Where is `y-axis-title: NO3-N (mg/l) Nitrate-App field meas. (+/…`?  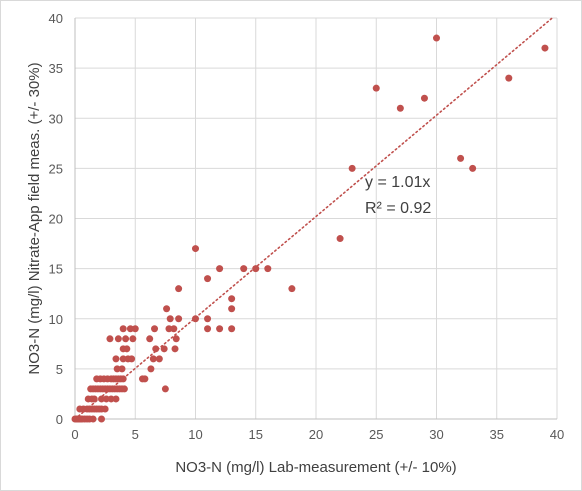
y-axis-title: NO3-N (mg/l) Nitrate-App field meas. (+/… is located at coordinates (34, 218).